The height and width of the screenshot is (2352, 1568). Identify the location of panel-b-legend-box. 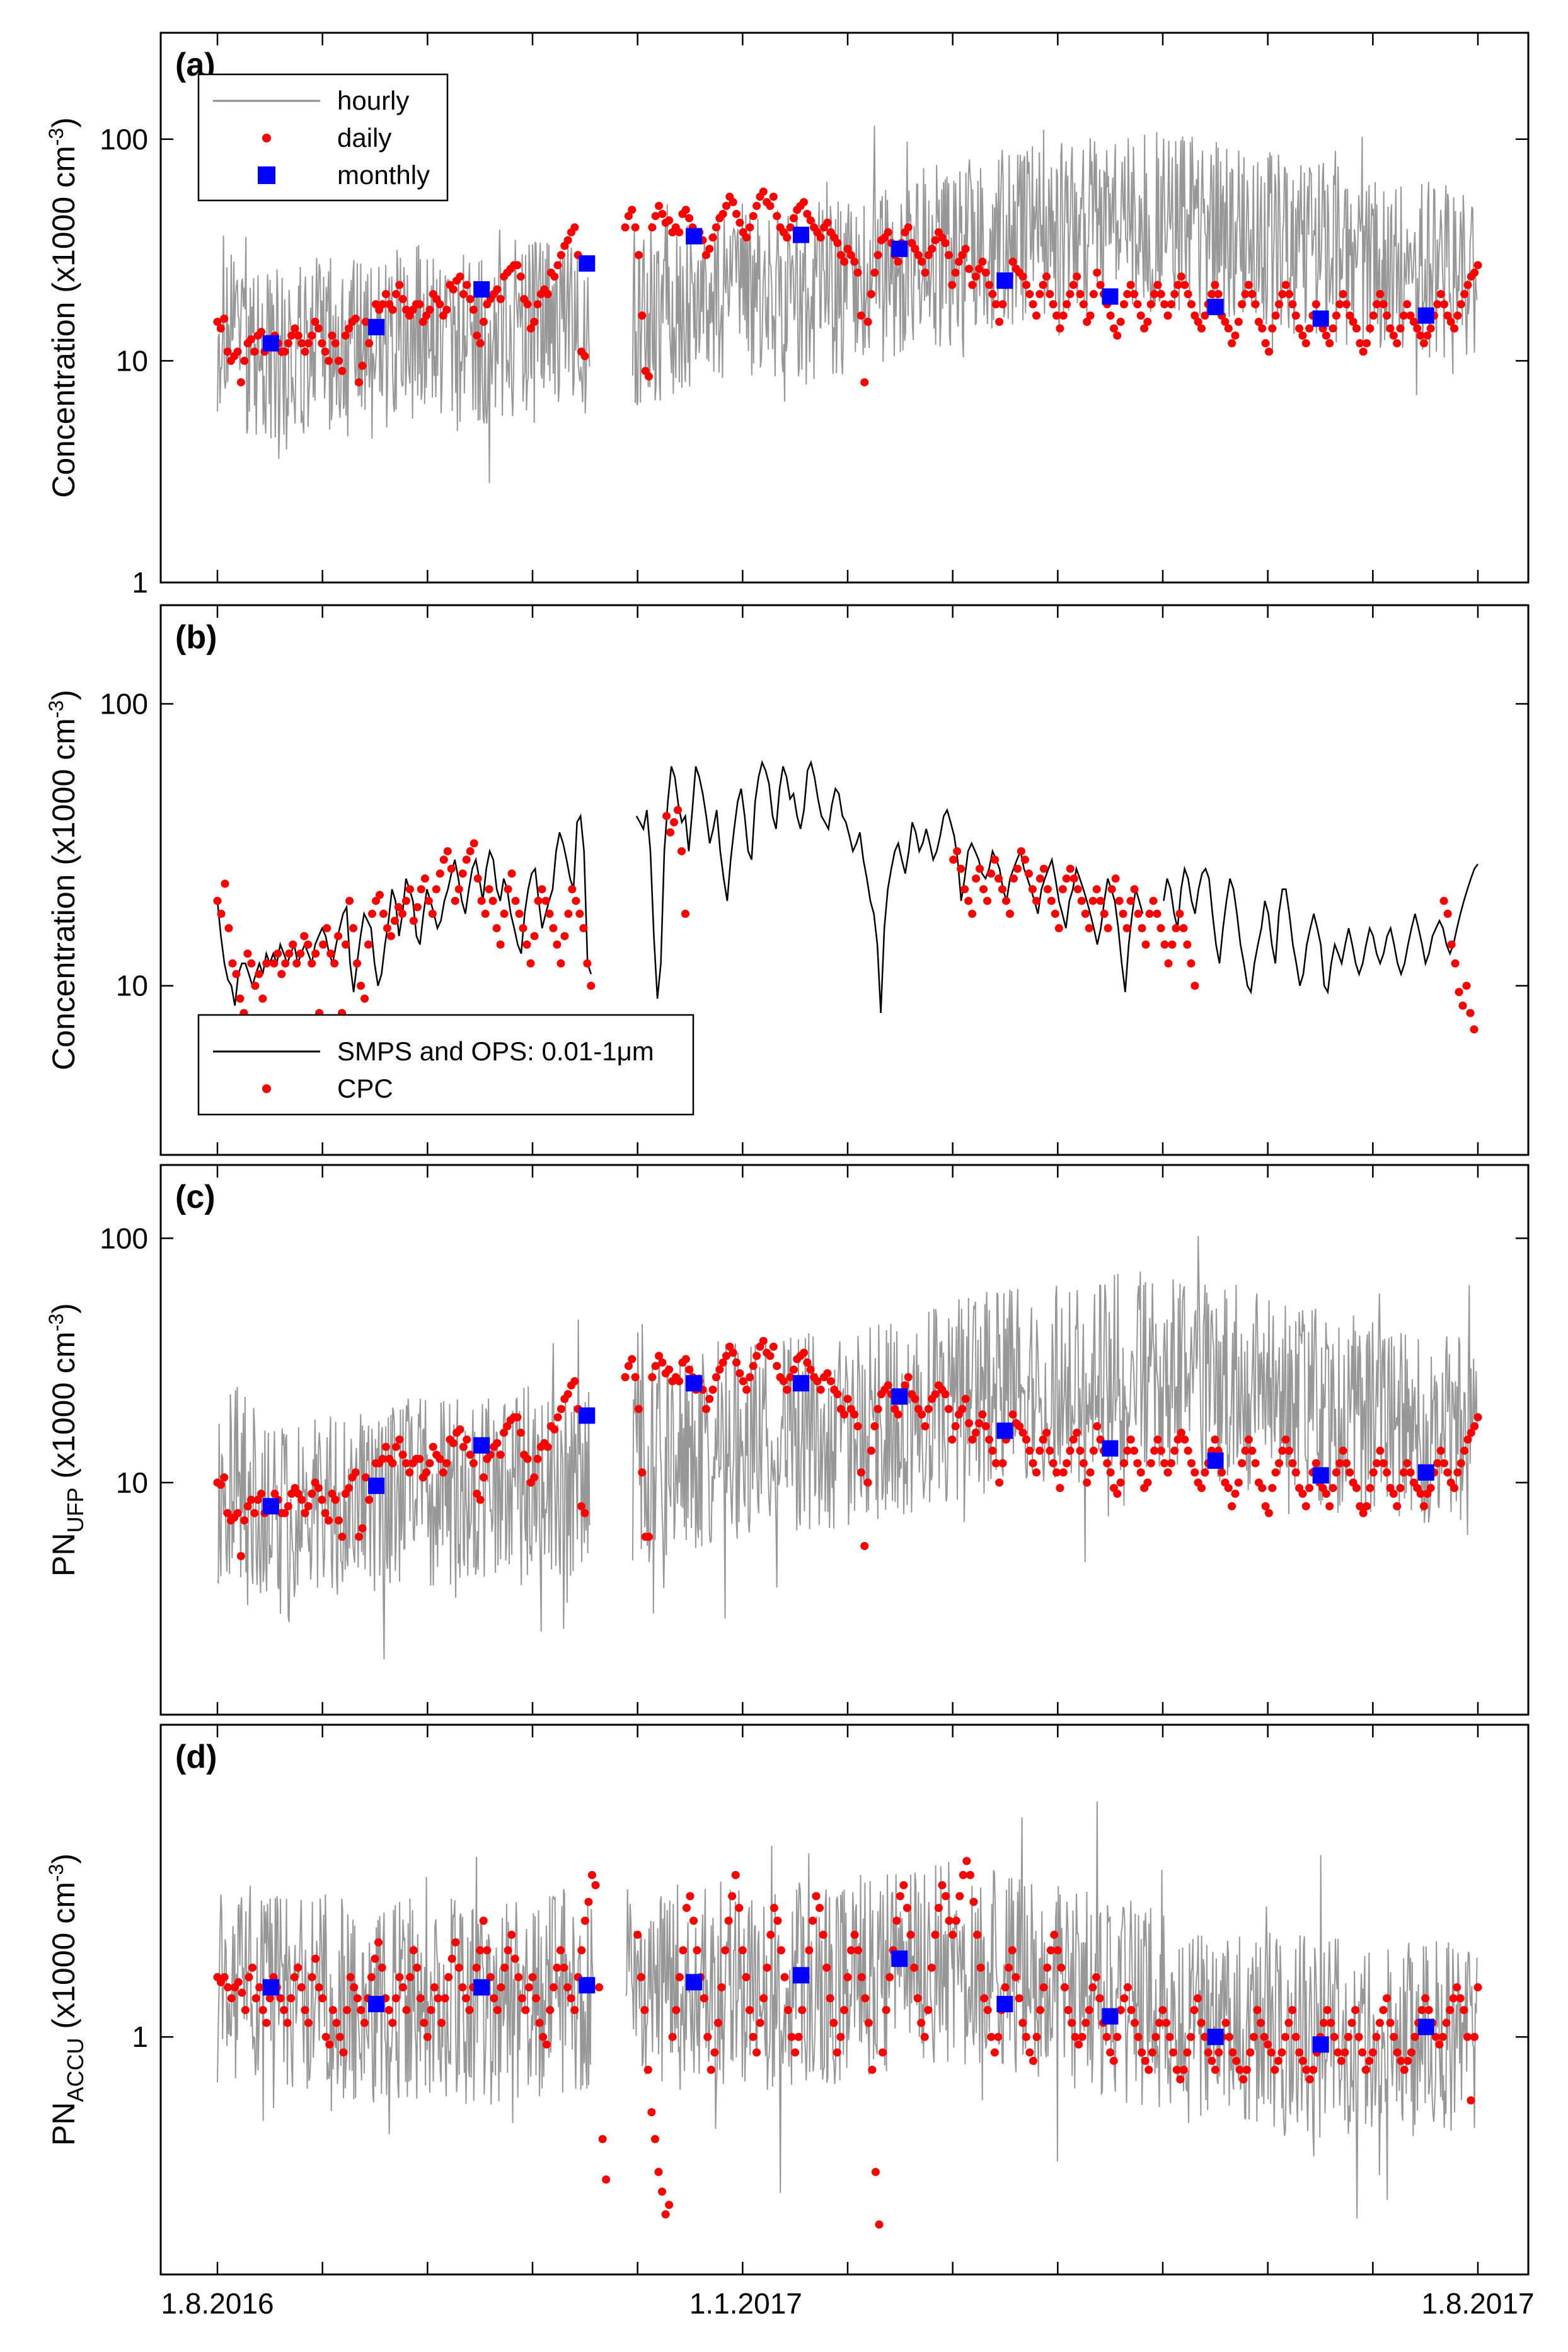
(446, 1065).